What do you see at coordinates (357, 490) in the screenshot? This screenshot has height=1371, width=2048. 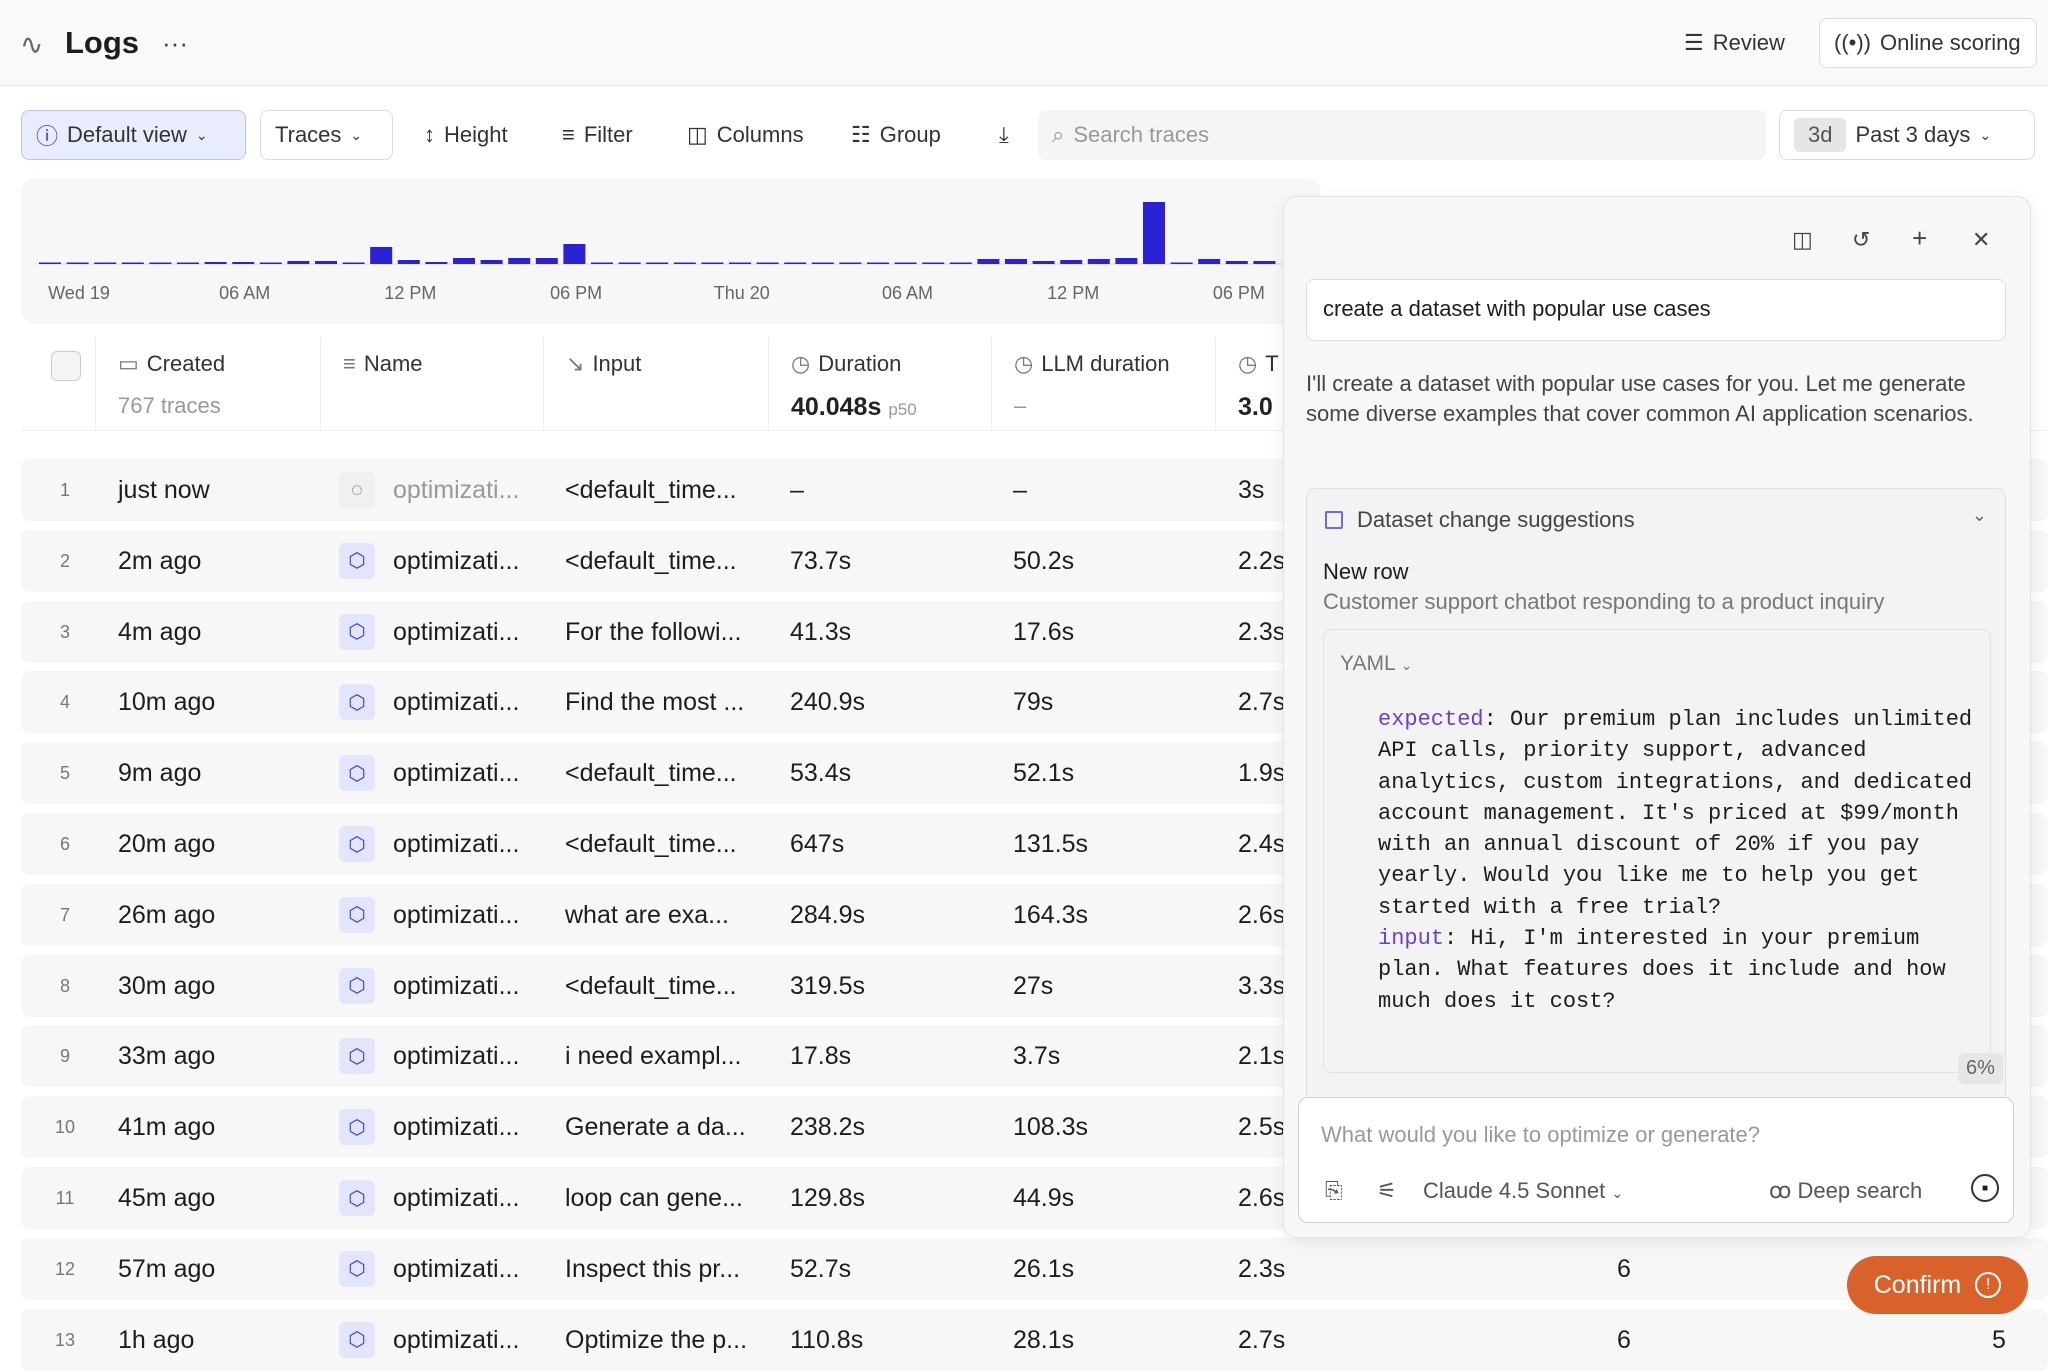 I see `loading-icon: ◌` at bounding box center [357, 490].